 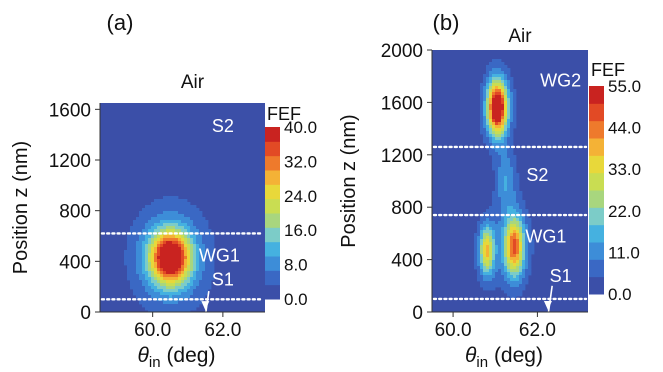 I want to click on region-label-wg2: WG2, so click(x=560, y=81).